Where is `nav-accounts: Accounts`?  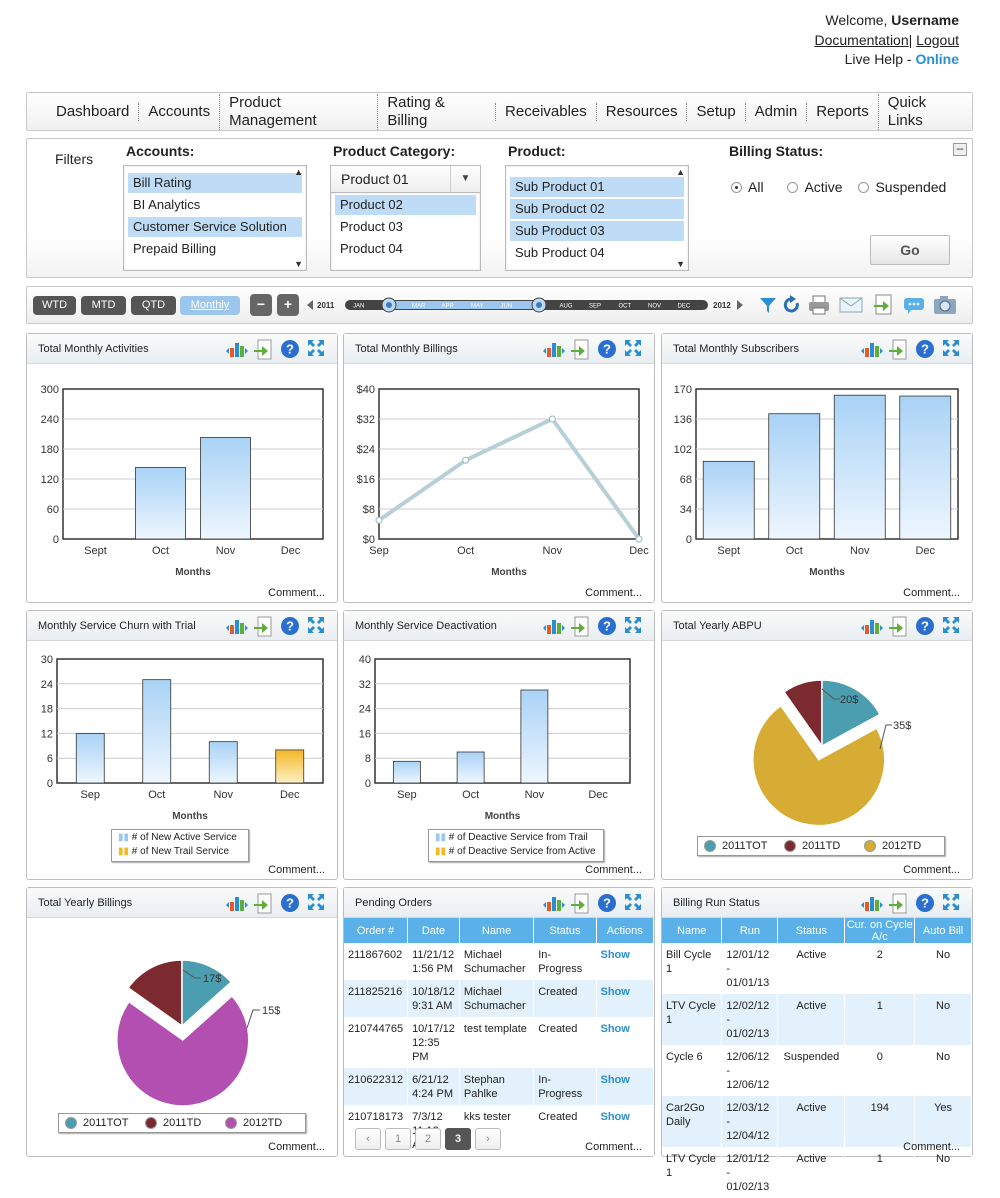
nav-accounts: Accounts is located at coordinates (178, 111).